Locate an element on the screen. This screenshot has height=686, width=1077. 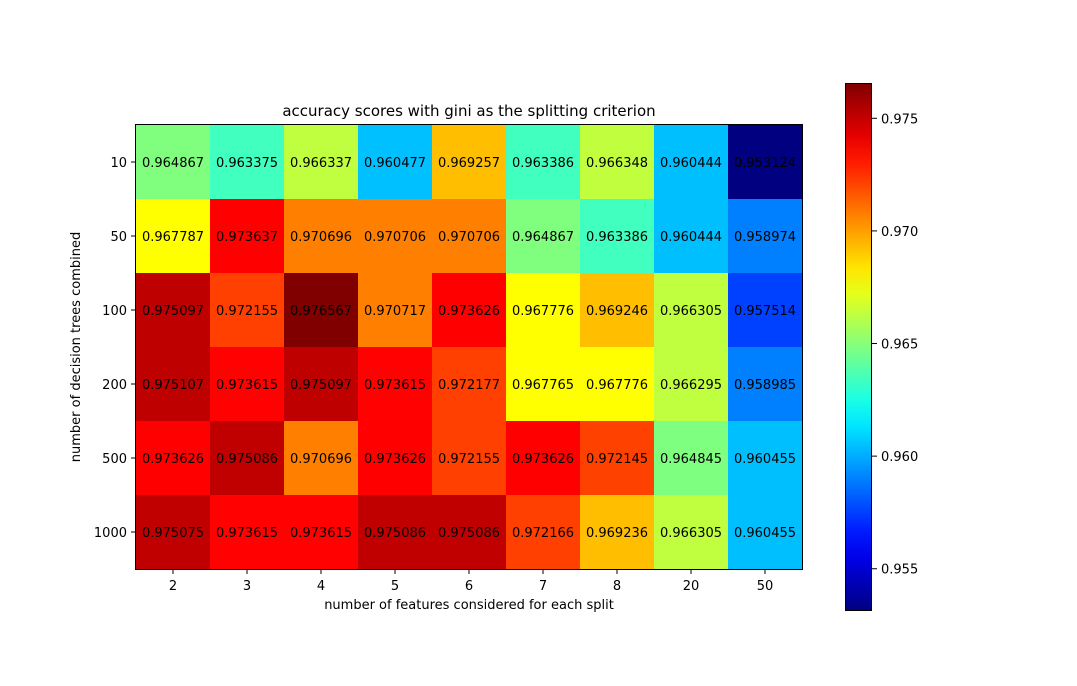
cell-value-label: 0.969246 is located at coordinates (617, 311).